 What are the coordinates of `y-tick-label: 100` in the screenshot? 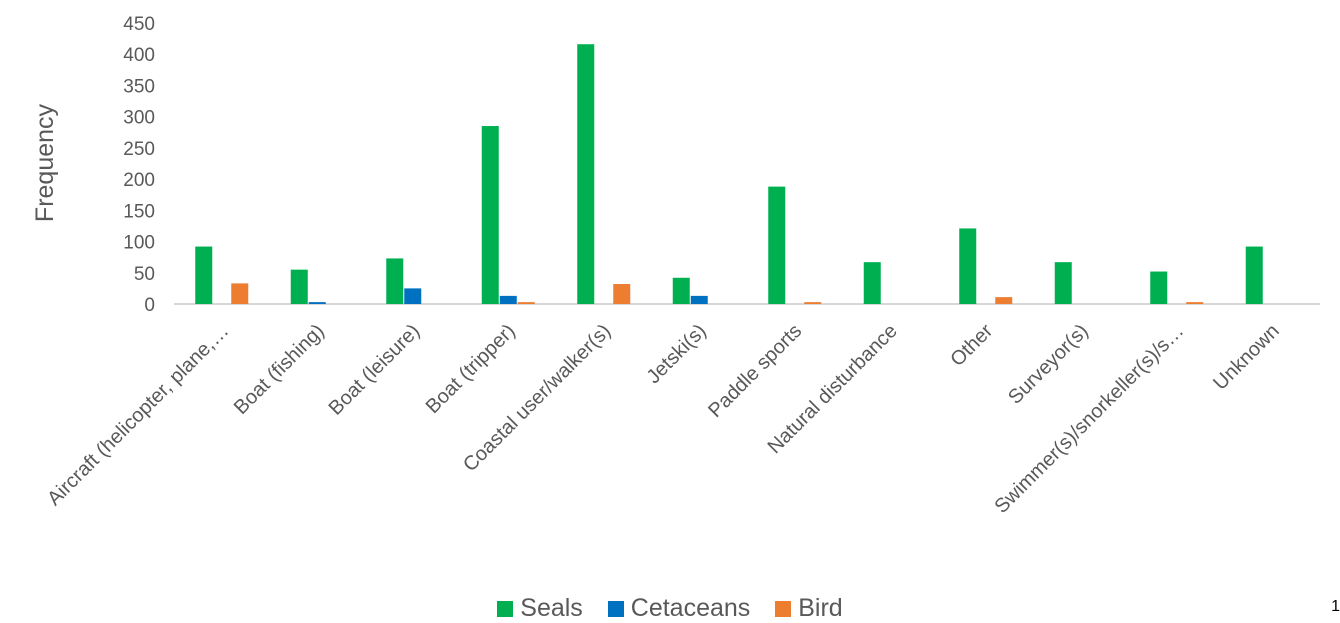 It's located at (139, 243).